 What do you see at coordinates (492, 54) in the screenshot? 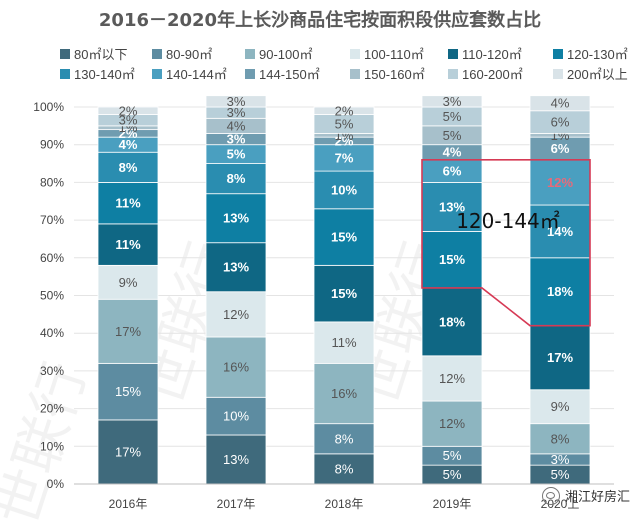
I see `legend-label: 110-120㎡` at bounding box center [492, 54].